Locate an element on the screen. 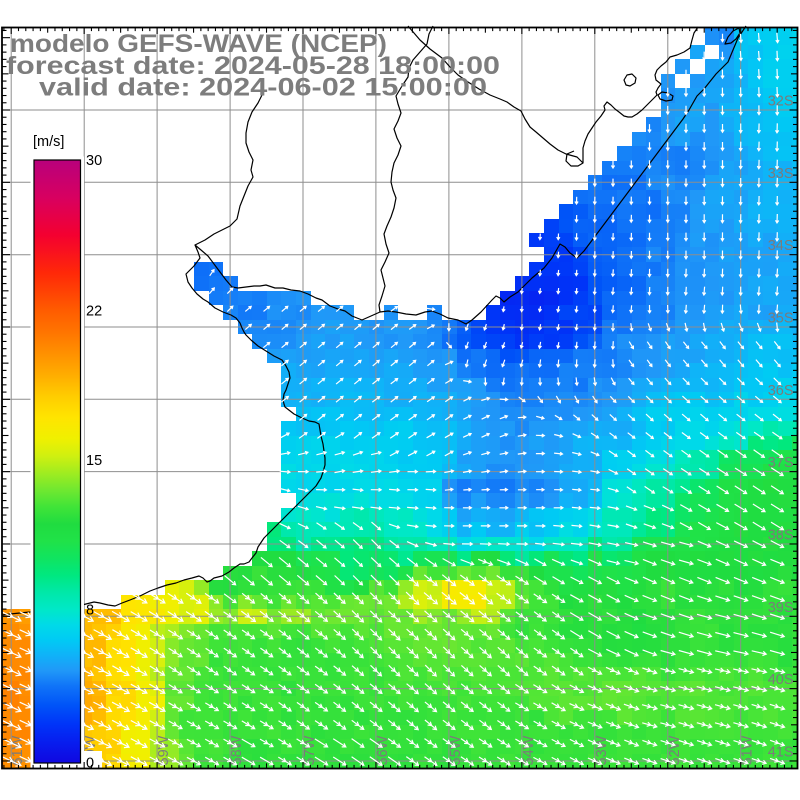 The image size is (800, 800). svg-text: 59W is located at coordinates (164, 750).